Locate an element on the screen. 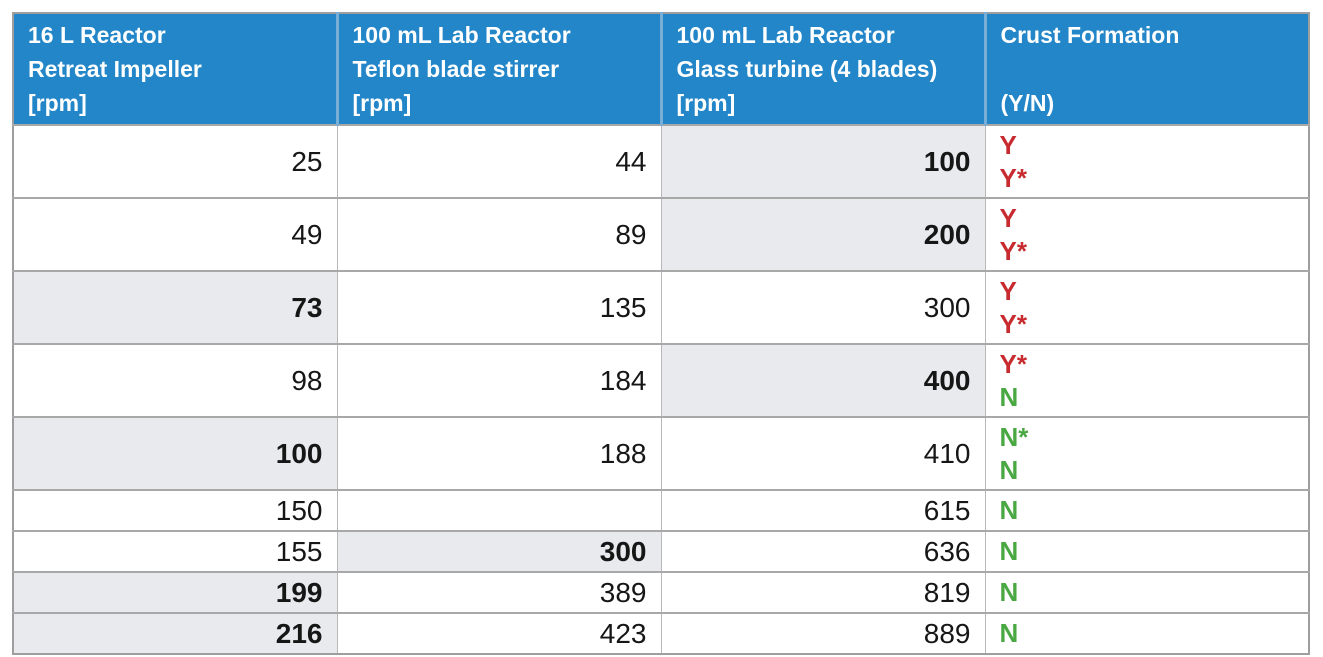  crust-value: N* is located at coordinates (1014, 436).